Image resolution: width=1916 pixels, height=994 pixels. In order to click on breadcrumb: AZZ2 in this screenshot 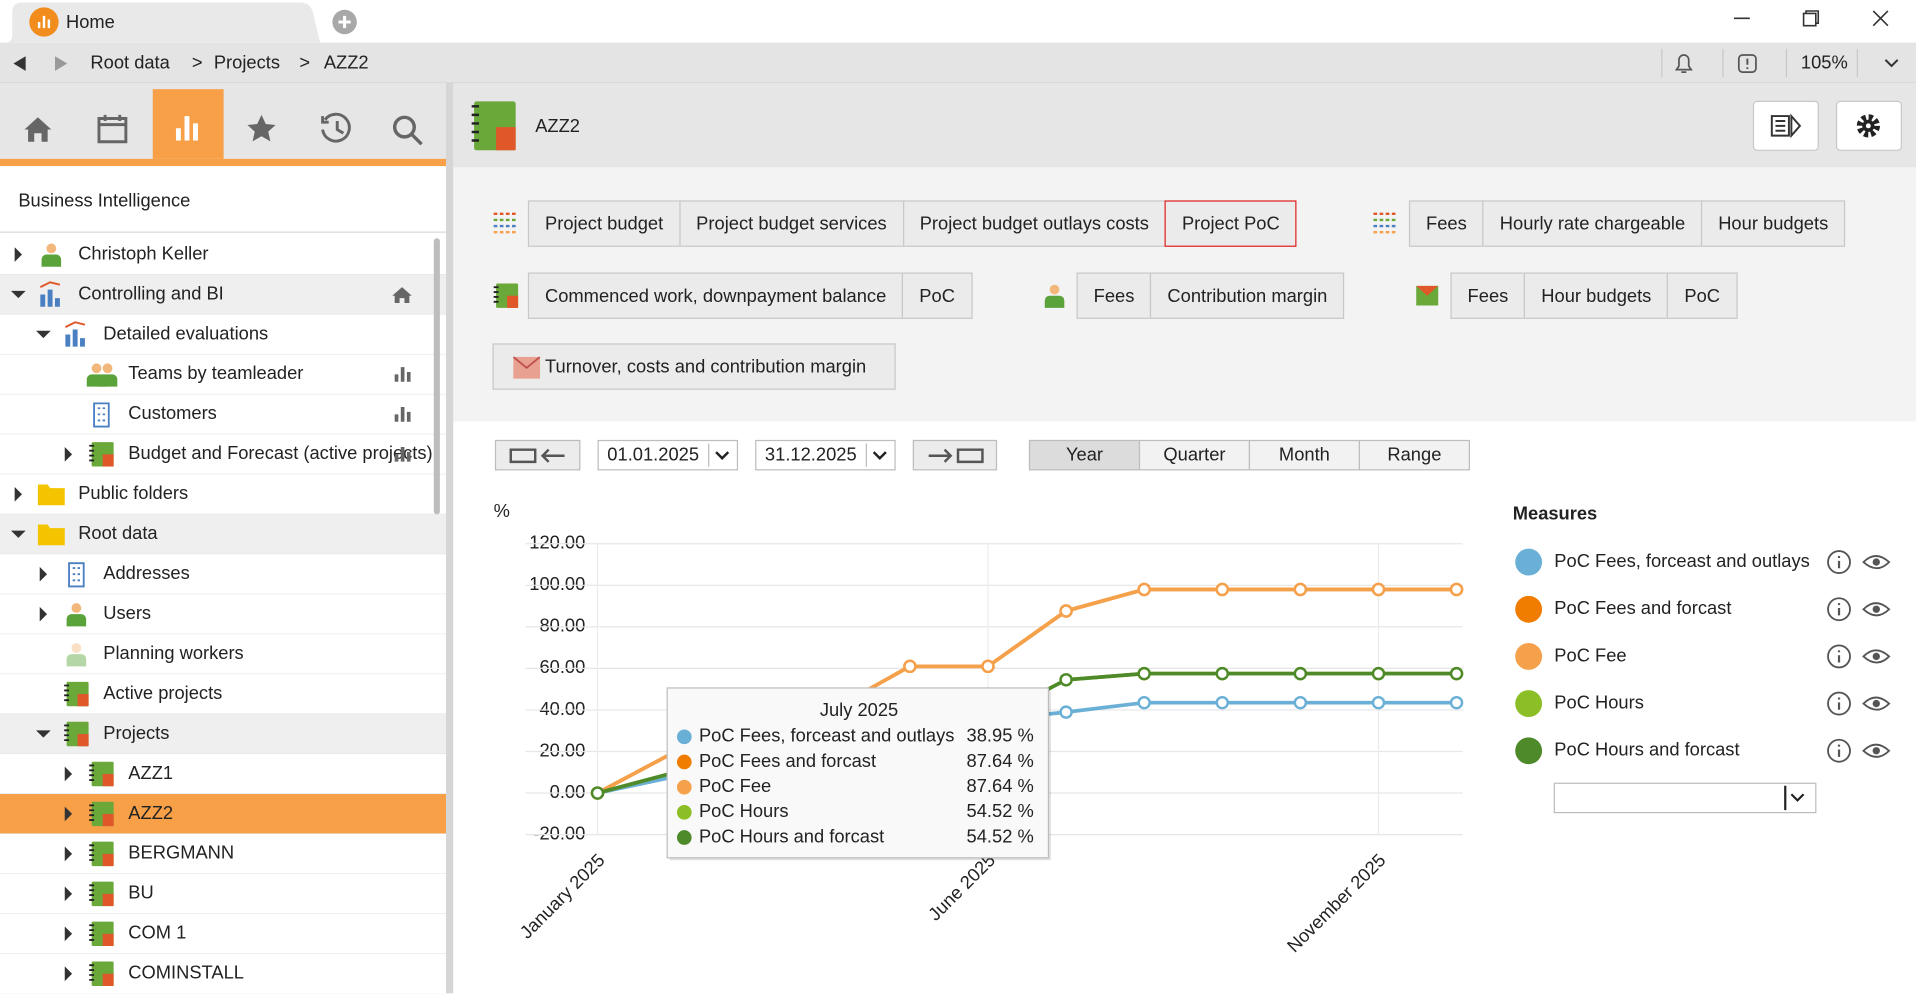, I will do `click(346, 61)`.